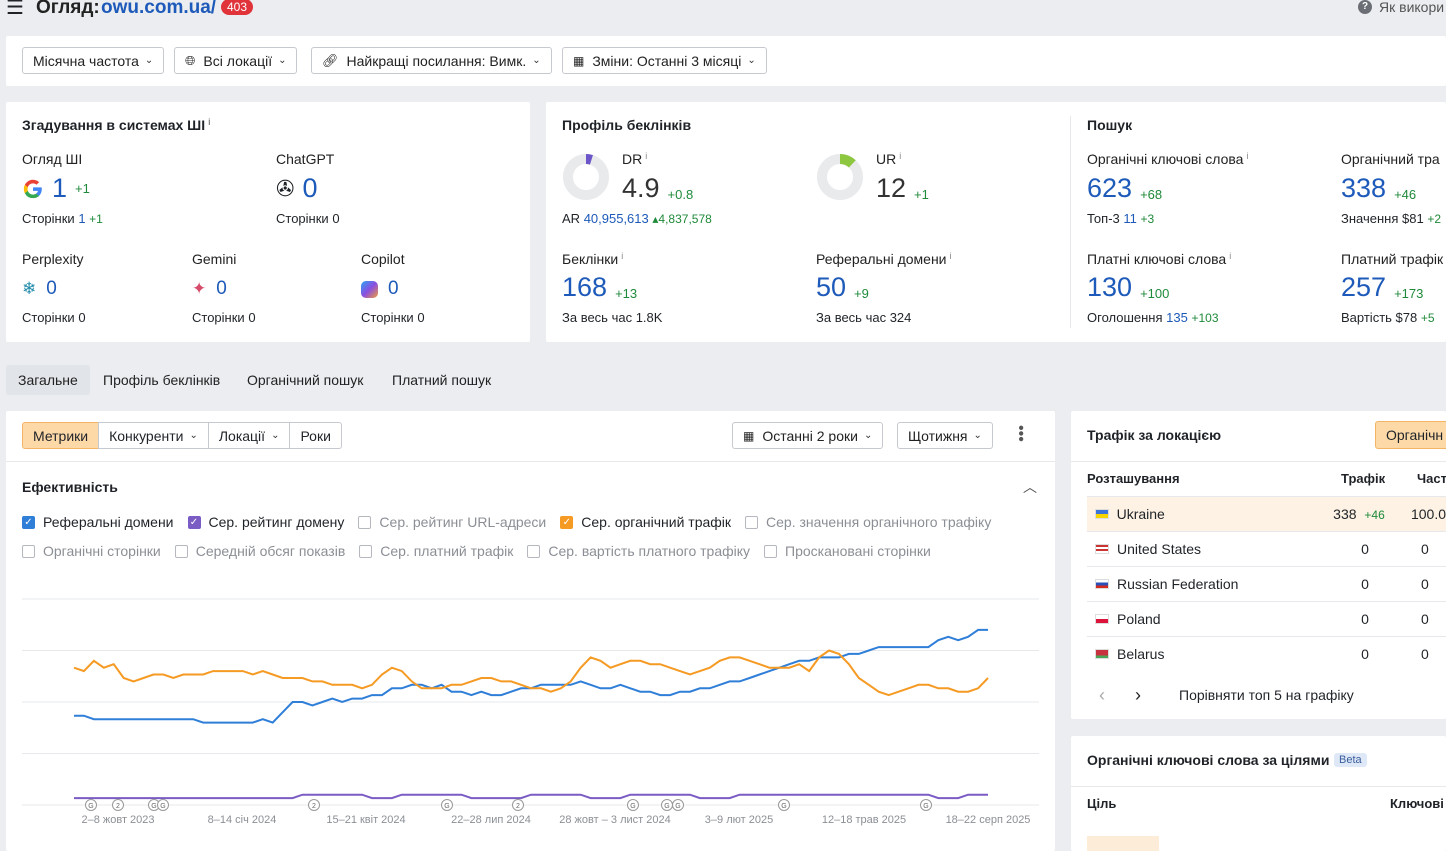  What do you see at coordinates (265, 522) in the screenshot?
I see `metric-checkbox: ✓ Сер. рейтинг домену` at bounding box center [265, 522].